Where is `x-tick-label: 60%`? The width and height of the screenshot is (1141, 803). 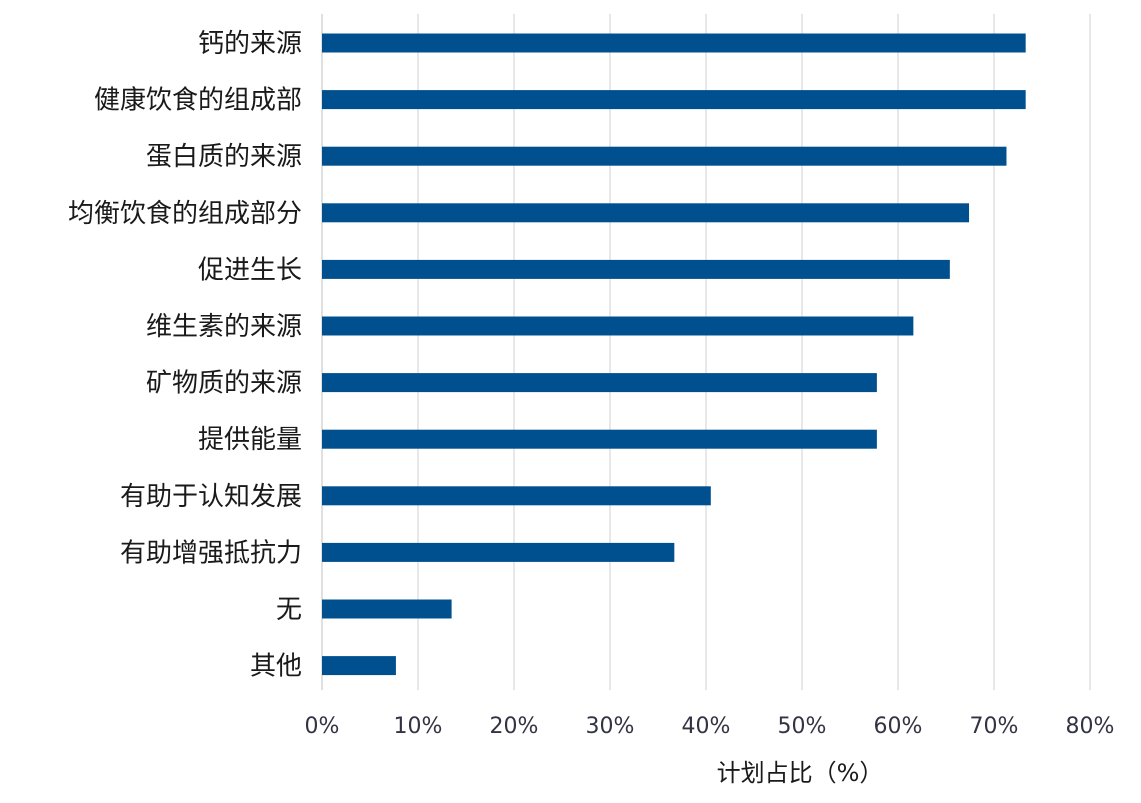
x-tick-label: 60% is located at coordinates (898, 726).